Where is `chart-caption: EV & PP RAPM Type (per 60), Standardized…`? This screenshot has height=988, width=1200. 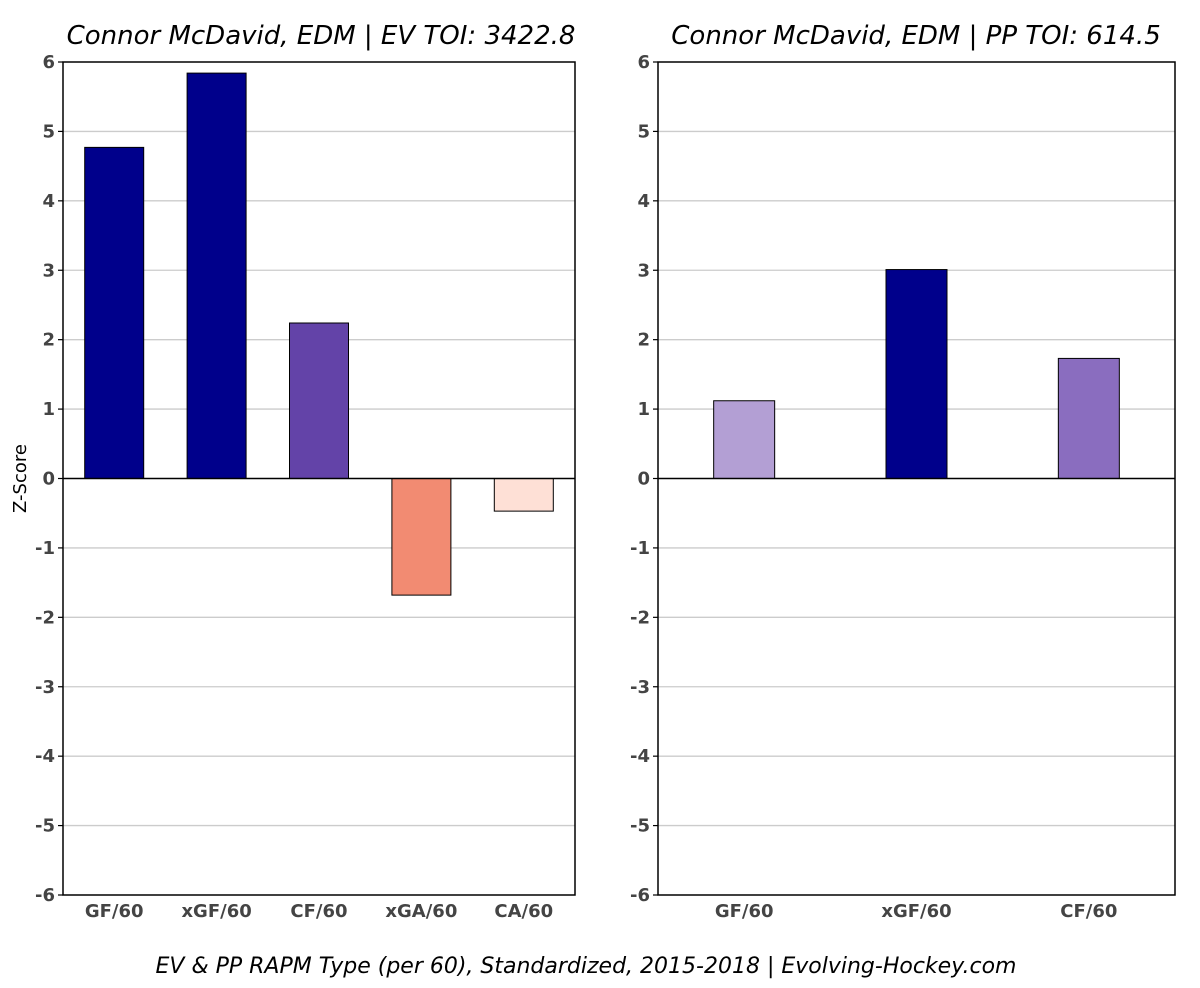 chart-caption: EV & PP RAPM Type (per 60), Standardized… is located at coordinates (586, 966).